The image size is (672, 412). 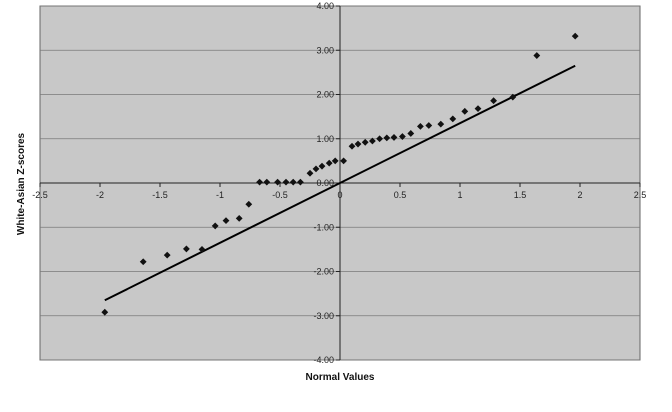 I want to click on x-tick-label: 0, so click(x=339, y=195).